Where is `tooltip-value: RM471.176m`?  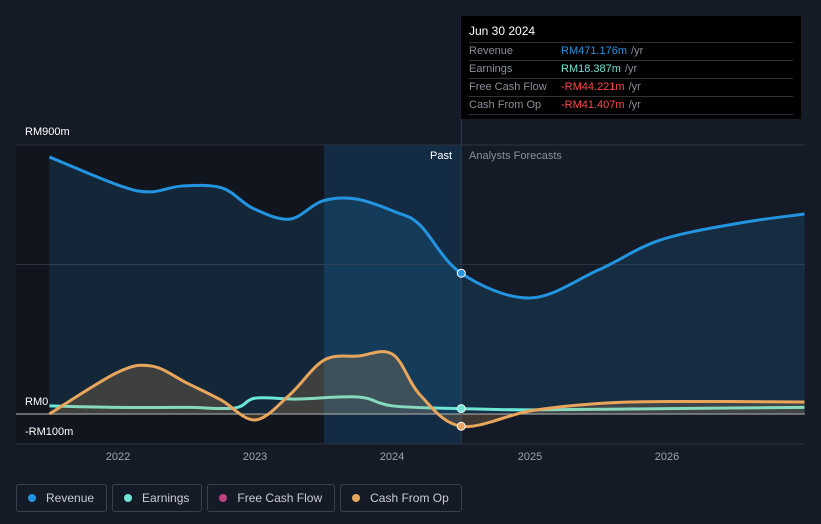 tooltip-value: RM471.176m is located at coordinates (594, 51).